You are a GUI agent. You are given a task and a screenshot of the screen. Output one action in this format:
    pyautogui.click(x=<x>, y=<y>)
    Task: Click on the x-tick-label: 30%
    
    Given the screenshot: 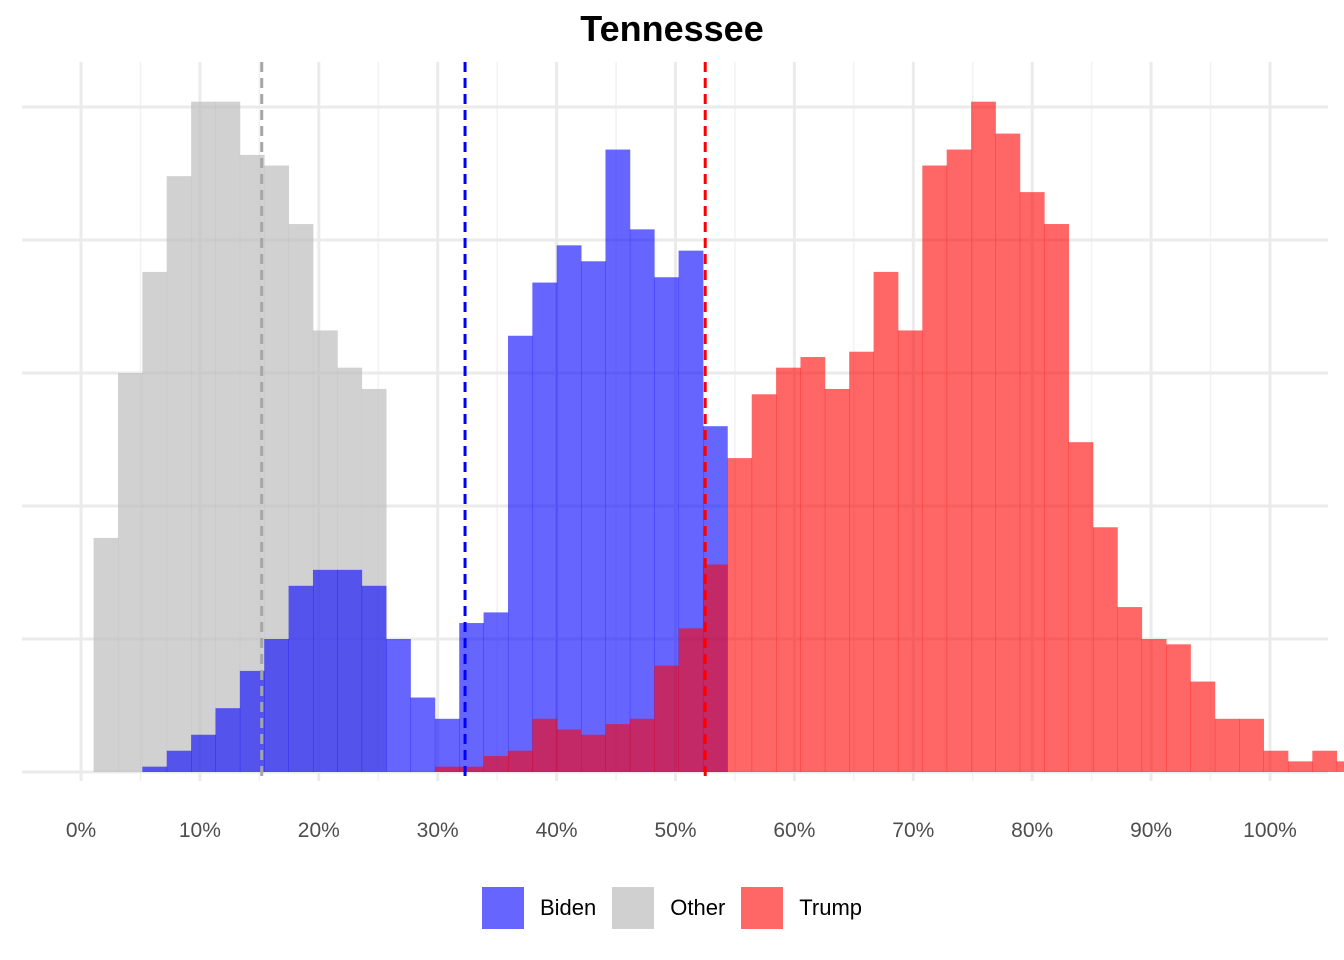 What is the action you would take?
    pyautogui.click(x=438, y=830)
    